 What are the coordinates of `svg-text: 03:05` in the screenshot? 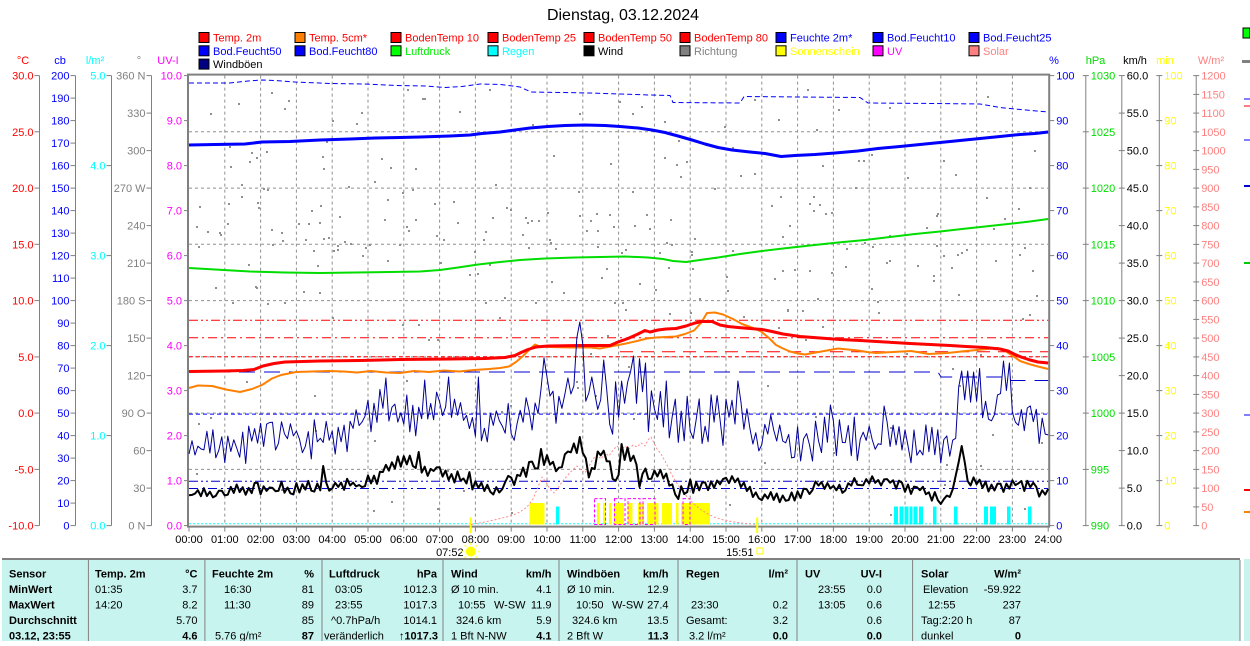 It's located at (349, 590).